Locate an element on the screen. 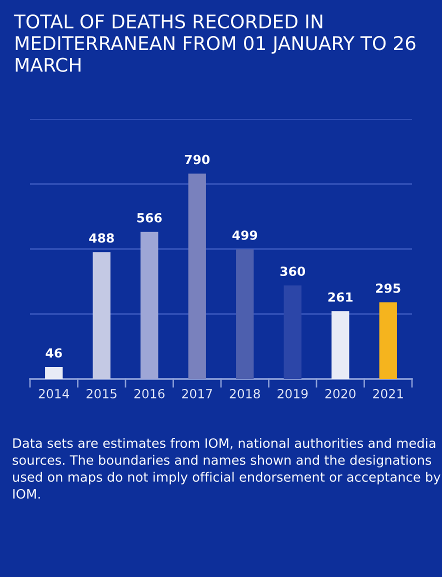 This screenshot has height=577, width=442. x-tick-label: 2018 is located at coordinates (245, 393).